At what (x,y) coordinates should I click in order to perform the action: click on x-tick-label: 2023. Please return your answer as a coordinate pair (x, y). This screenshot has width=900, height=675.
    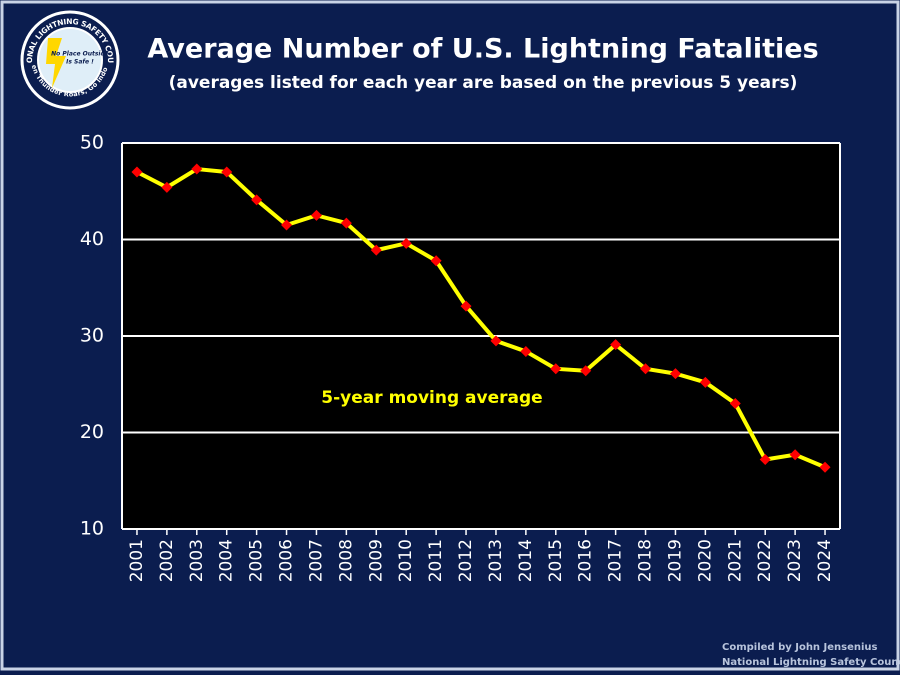
    Looking at the image, I should click on (795, 560).